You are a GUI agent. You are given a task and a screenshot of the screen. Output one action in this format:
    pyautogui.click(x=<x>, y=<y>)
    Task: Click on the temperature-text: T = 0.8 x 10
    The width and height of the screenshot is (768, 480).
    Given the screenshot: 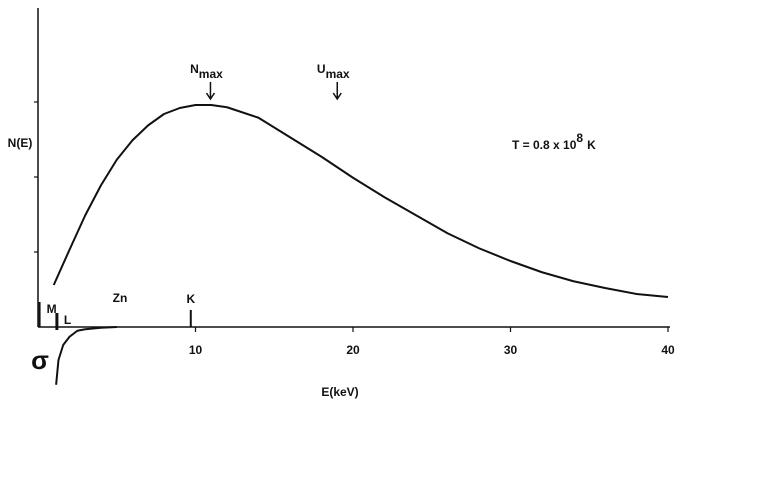 What is the action you would take?
    pyautogui.click(x=544, y=145)
    